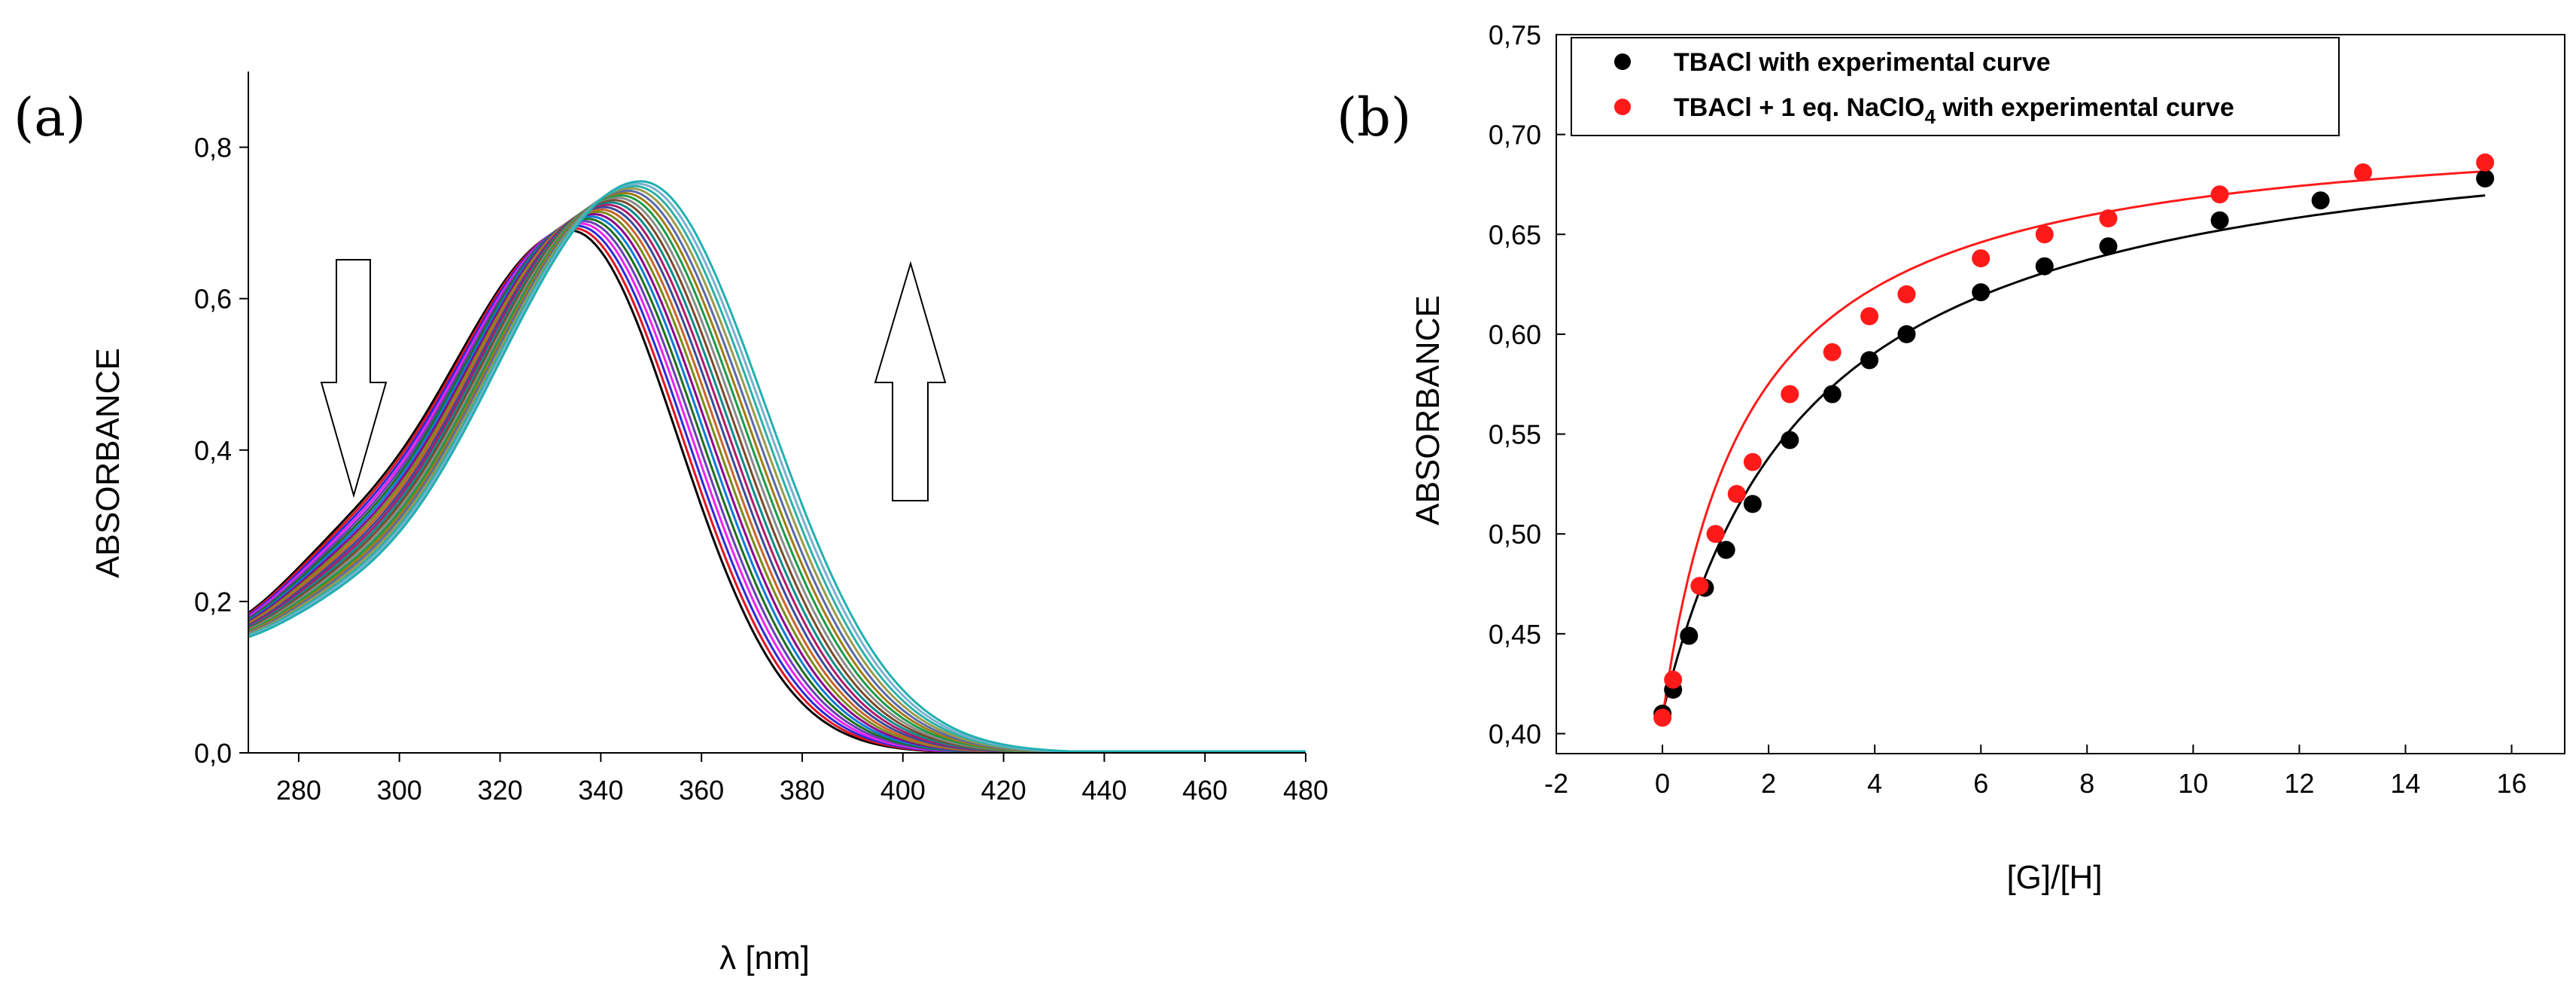 The height and width of the screenshot is (984, 2576). What do you see at coordinates (2405, 783) in the screenshot?
I see `b-x-tick-label: 14` at bounding box center [2405, 783].